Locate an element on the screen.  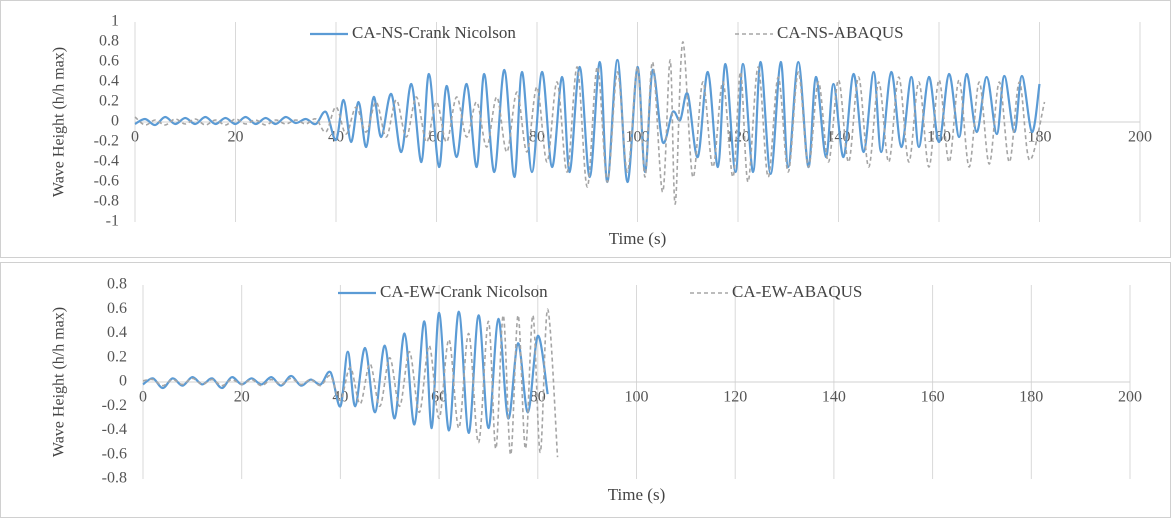
x-tick-label: 60 is located at coordinates (437, 137).